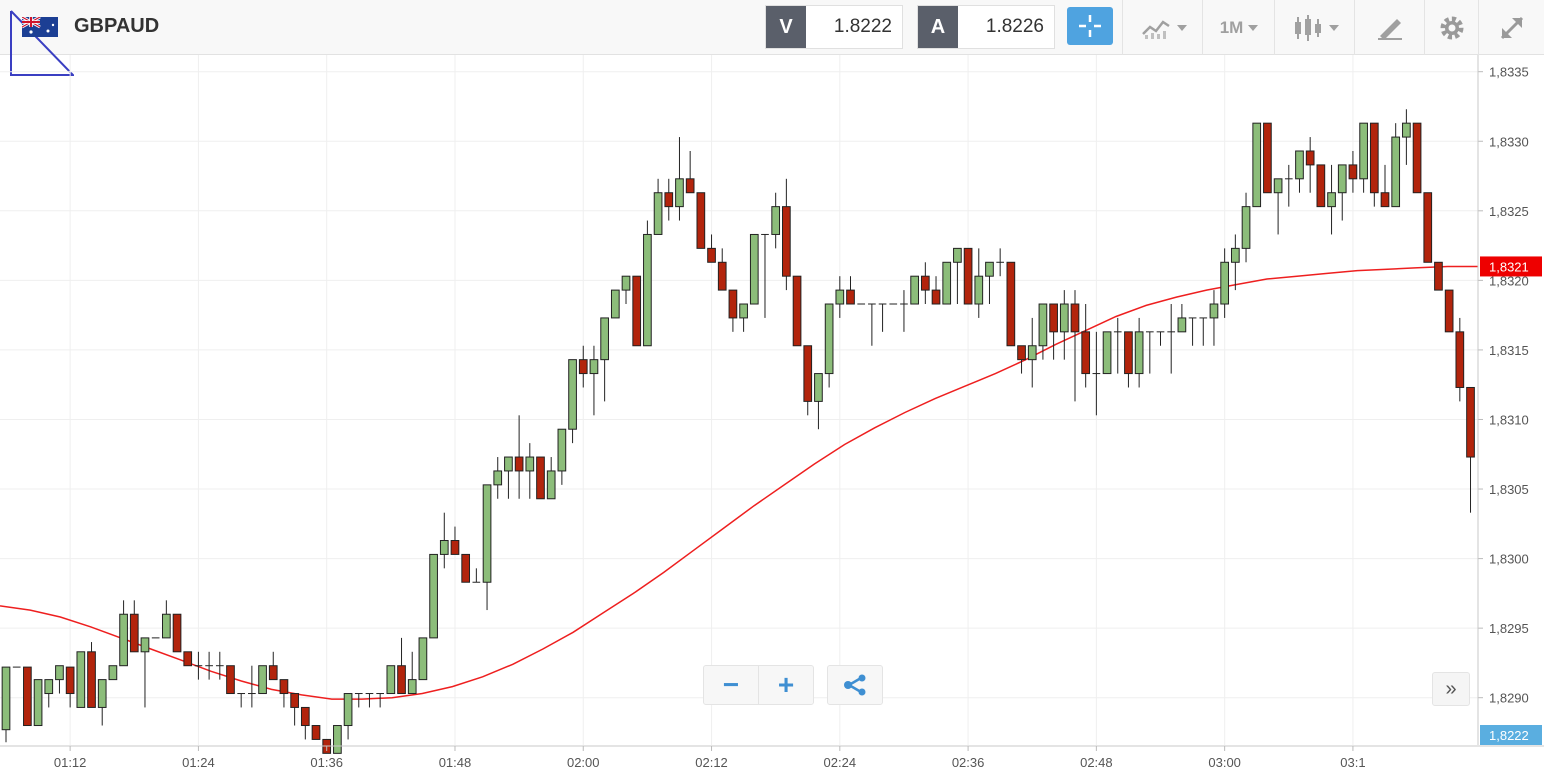 The width and height of the screenshot is (1544, 781). I want to click on ask-label: A, so click(938, 27).